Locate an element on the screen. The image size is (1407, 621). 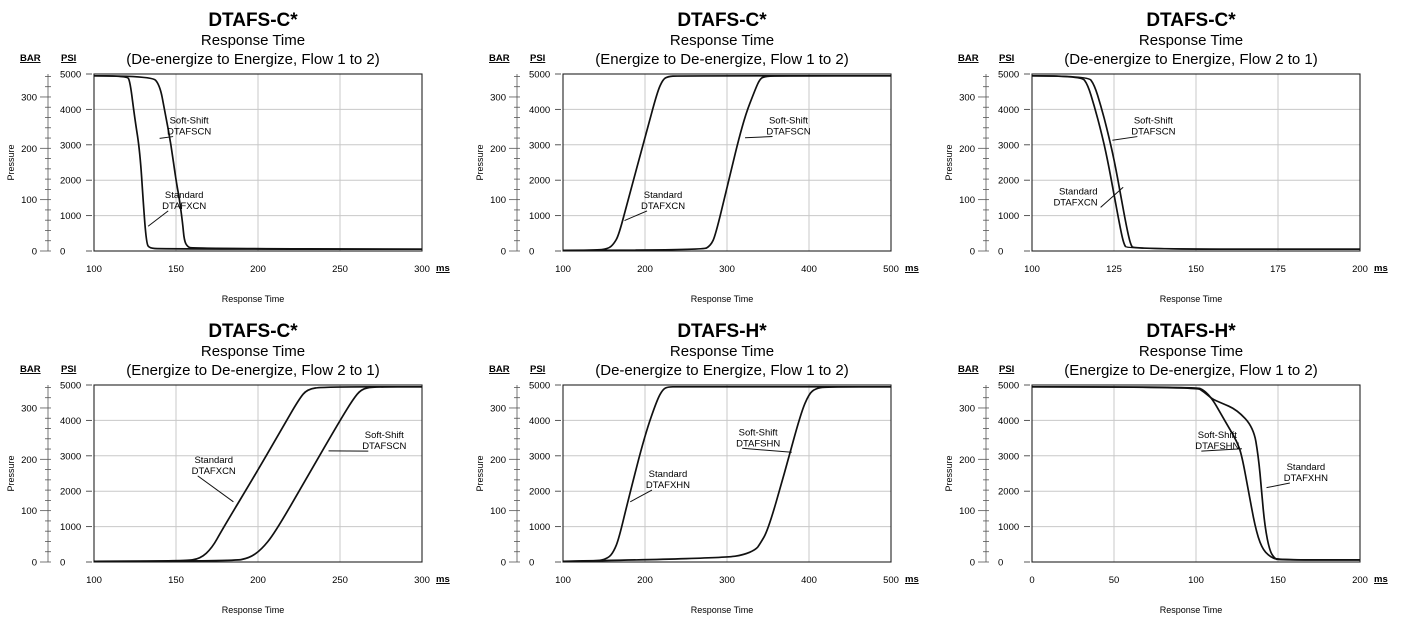
x-tick-label: 175 is located at coordinates (1278, 269).